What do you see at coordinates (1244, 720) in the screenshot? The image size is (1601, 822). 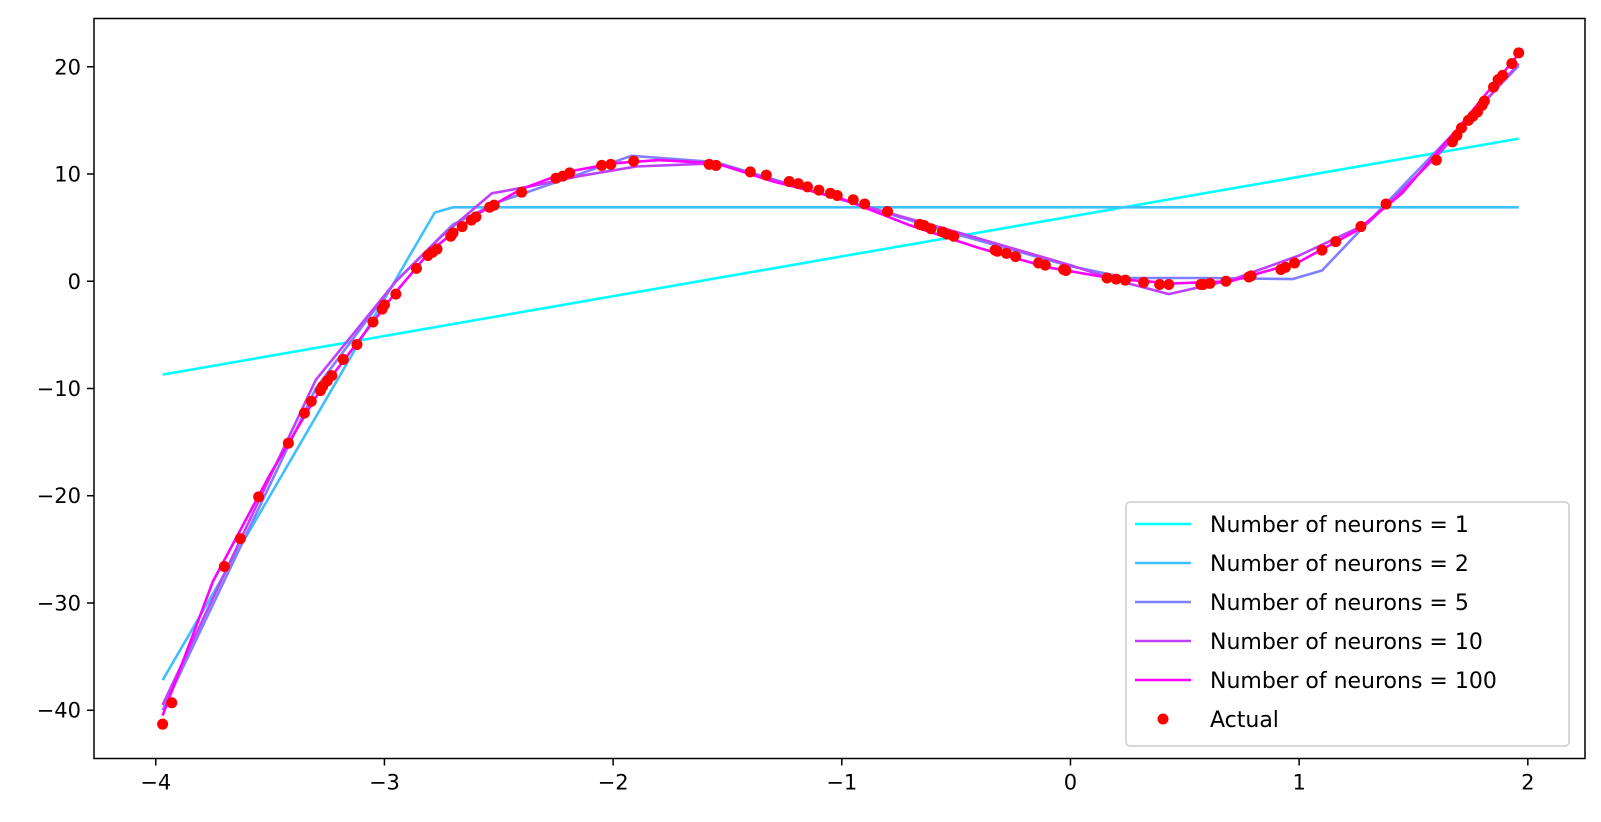 I see `legend-label: Actual` at bounding box center [1244, 720].